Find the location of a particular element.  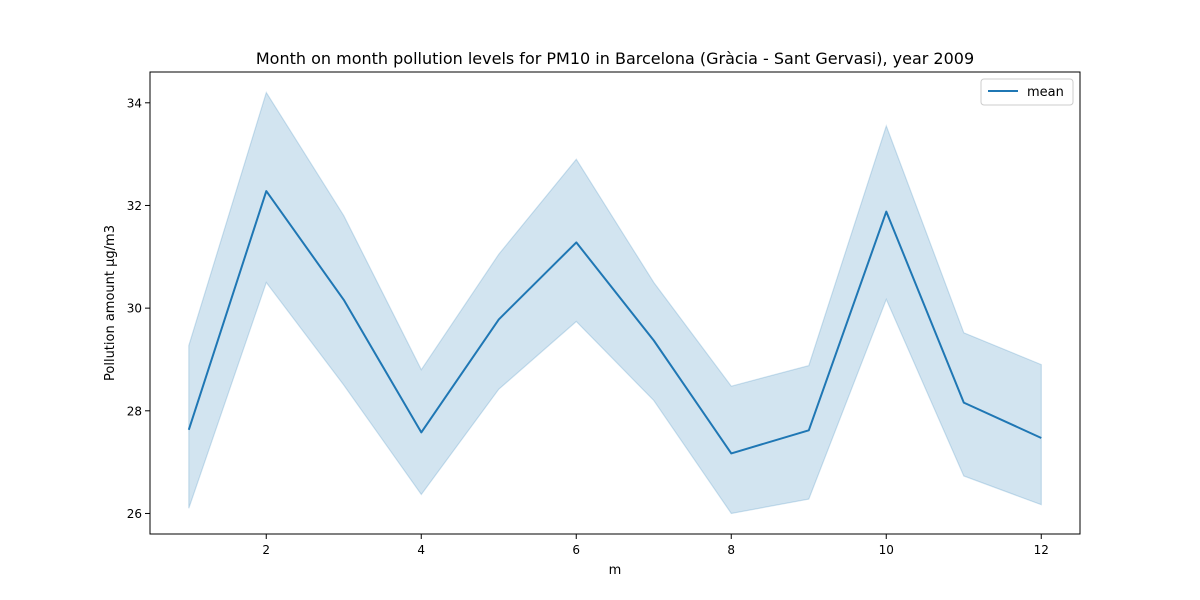

x-tick-label-6: 6 is located at coordinates (576, 550).